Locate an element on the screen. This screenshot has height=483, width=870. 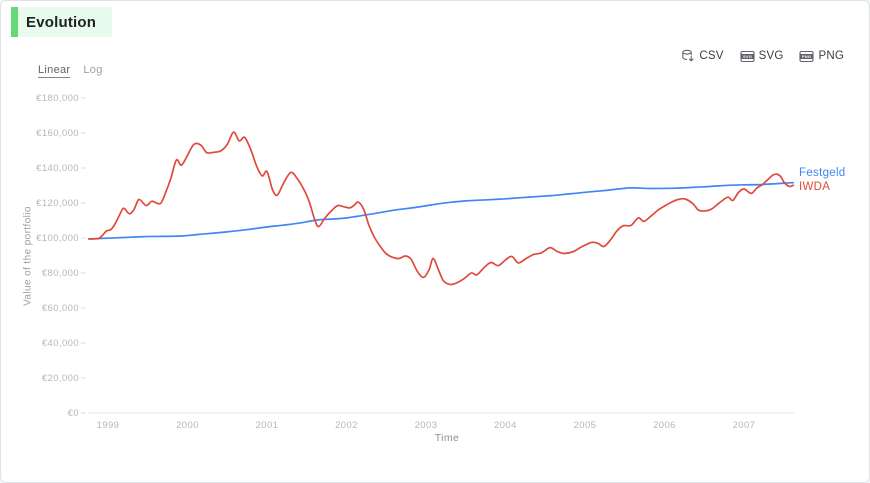
x-tick-label: 2007 is located at coordinates (744, 425).